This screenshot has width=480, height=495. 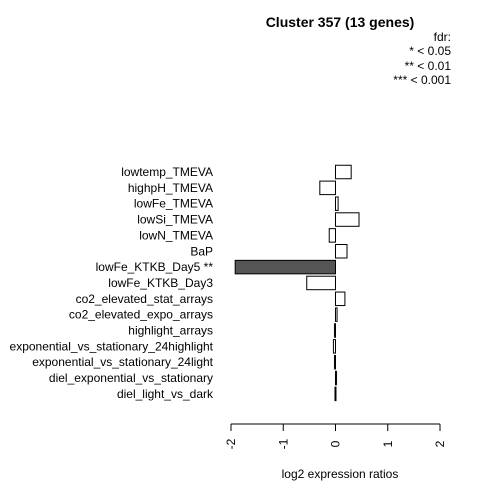 I want to click on category-label-6: lowFe_KTKB_Day5 **, so click(x=155, y=267).